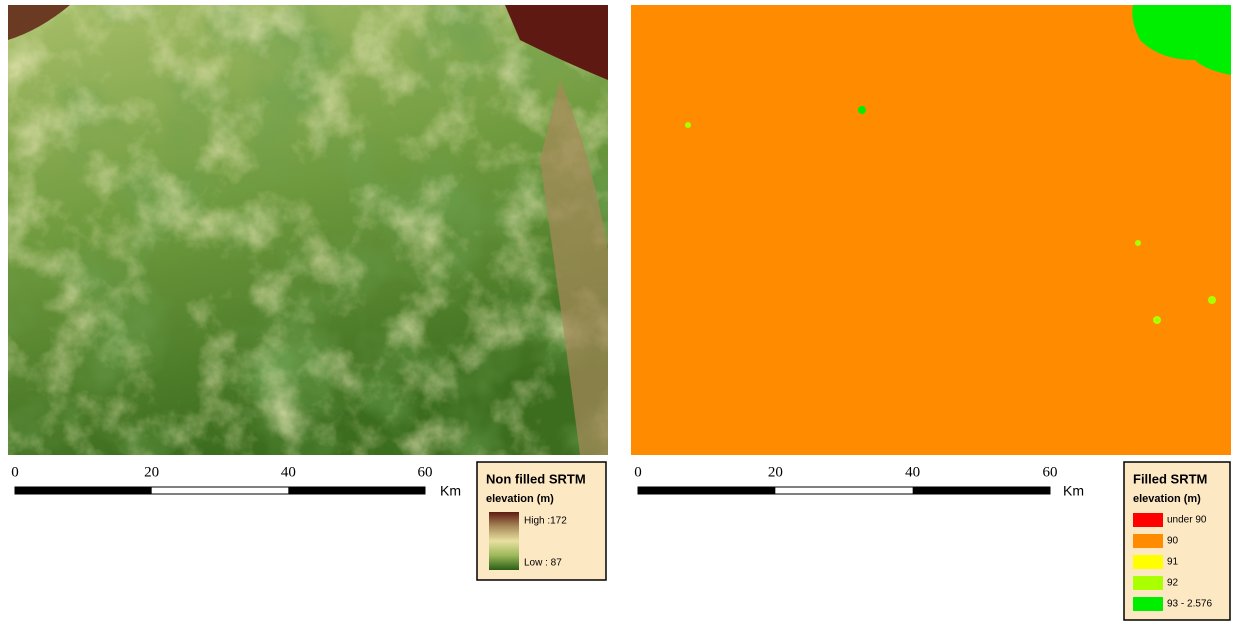 The height and width of the screenshot is (621, 1233). What do you see at coordinates (545, 521) in the screenshot?
I see `legend-high: High :172` at bounding box center [545, 521].